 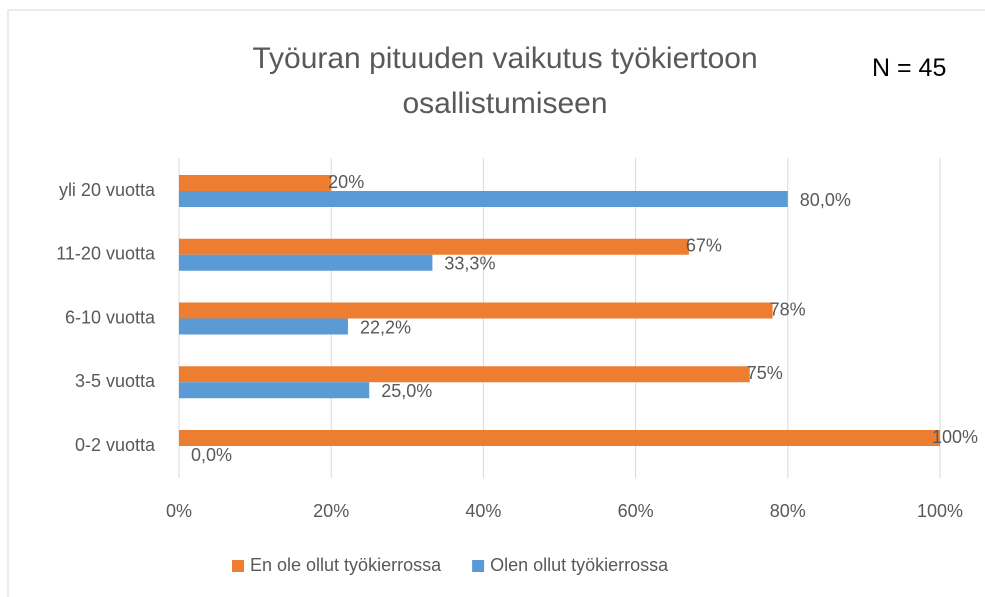 I want to click on data-label: 33,3%, so click(x=469, y=264).